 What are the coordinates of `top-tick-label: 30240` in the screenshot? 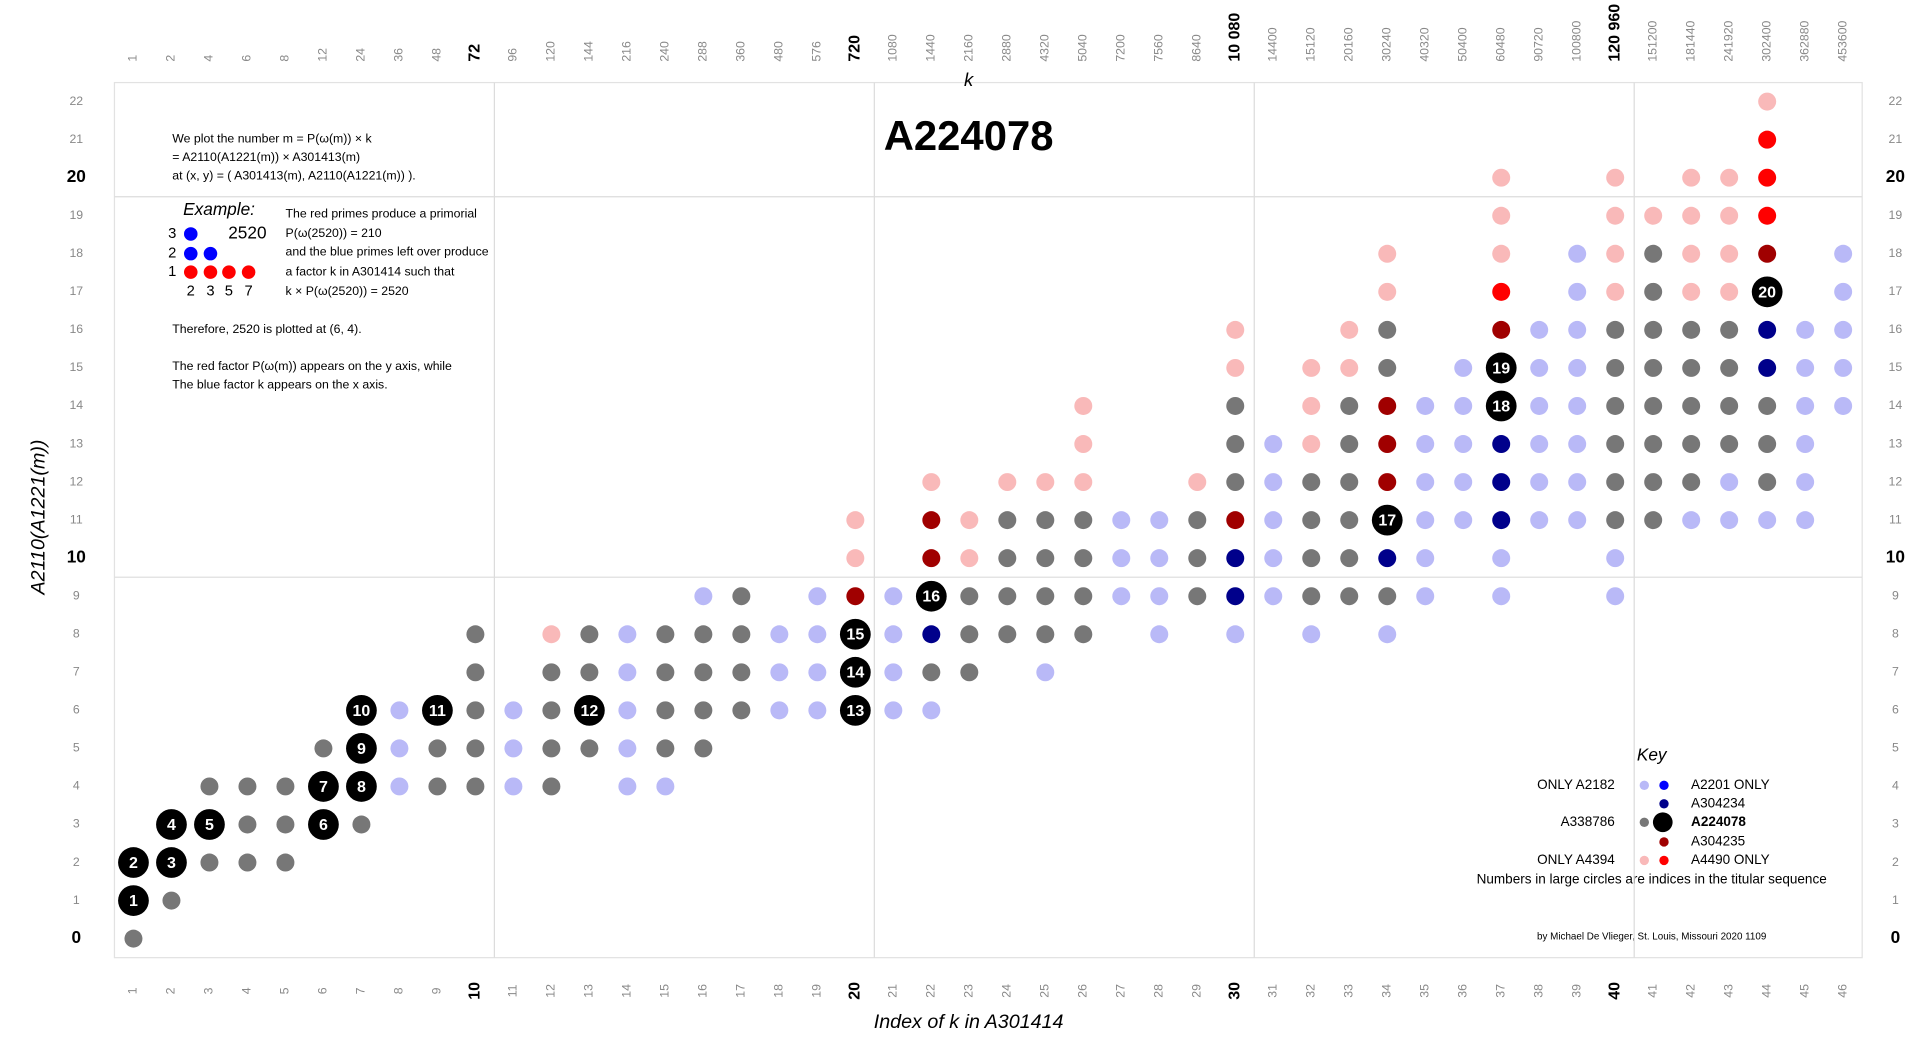 It's located at (1386, 44).